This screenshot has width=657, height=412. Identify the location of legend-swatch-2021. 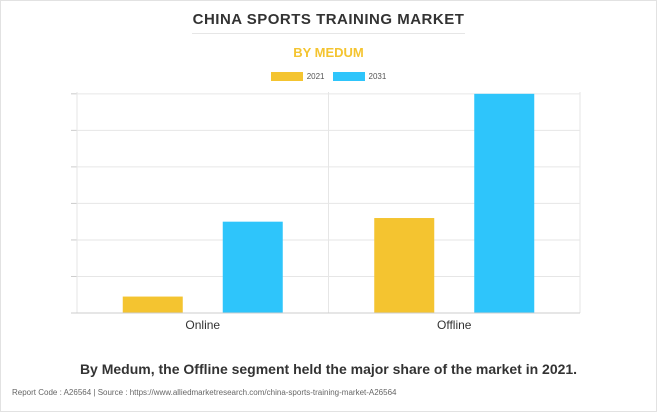
(286, 76).